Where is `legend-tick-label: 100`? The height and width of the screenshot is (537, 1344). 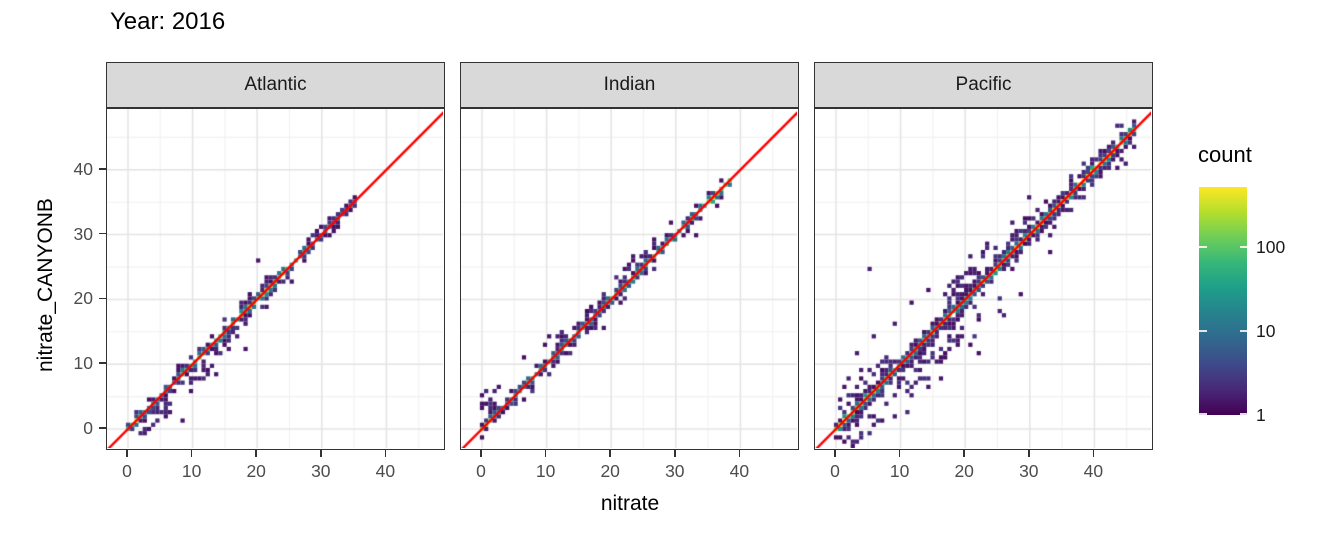 legend-tick-label: 100 is located at coordinates (1271, 246).